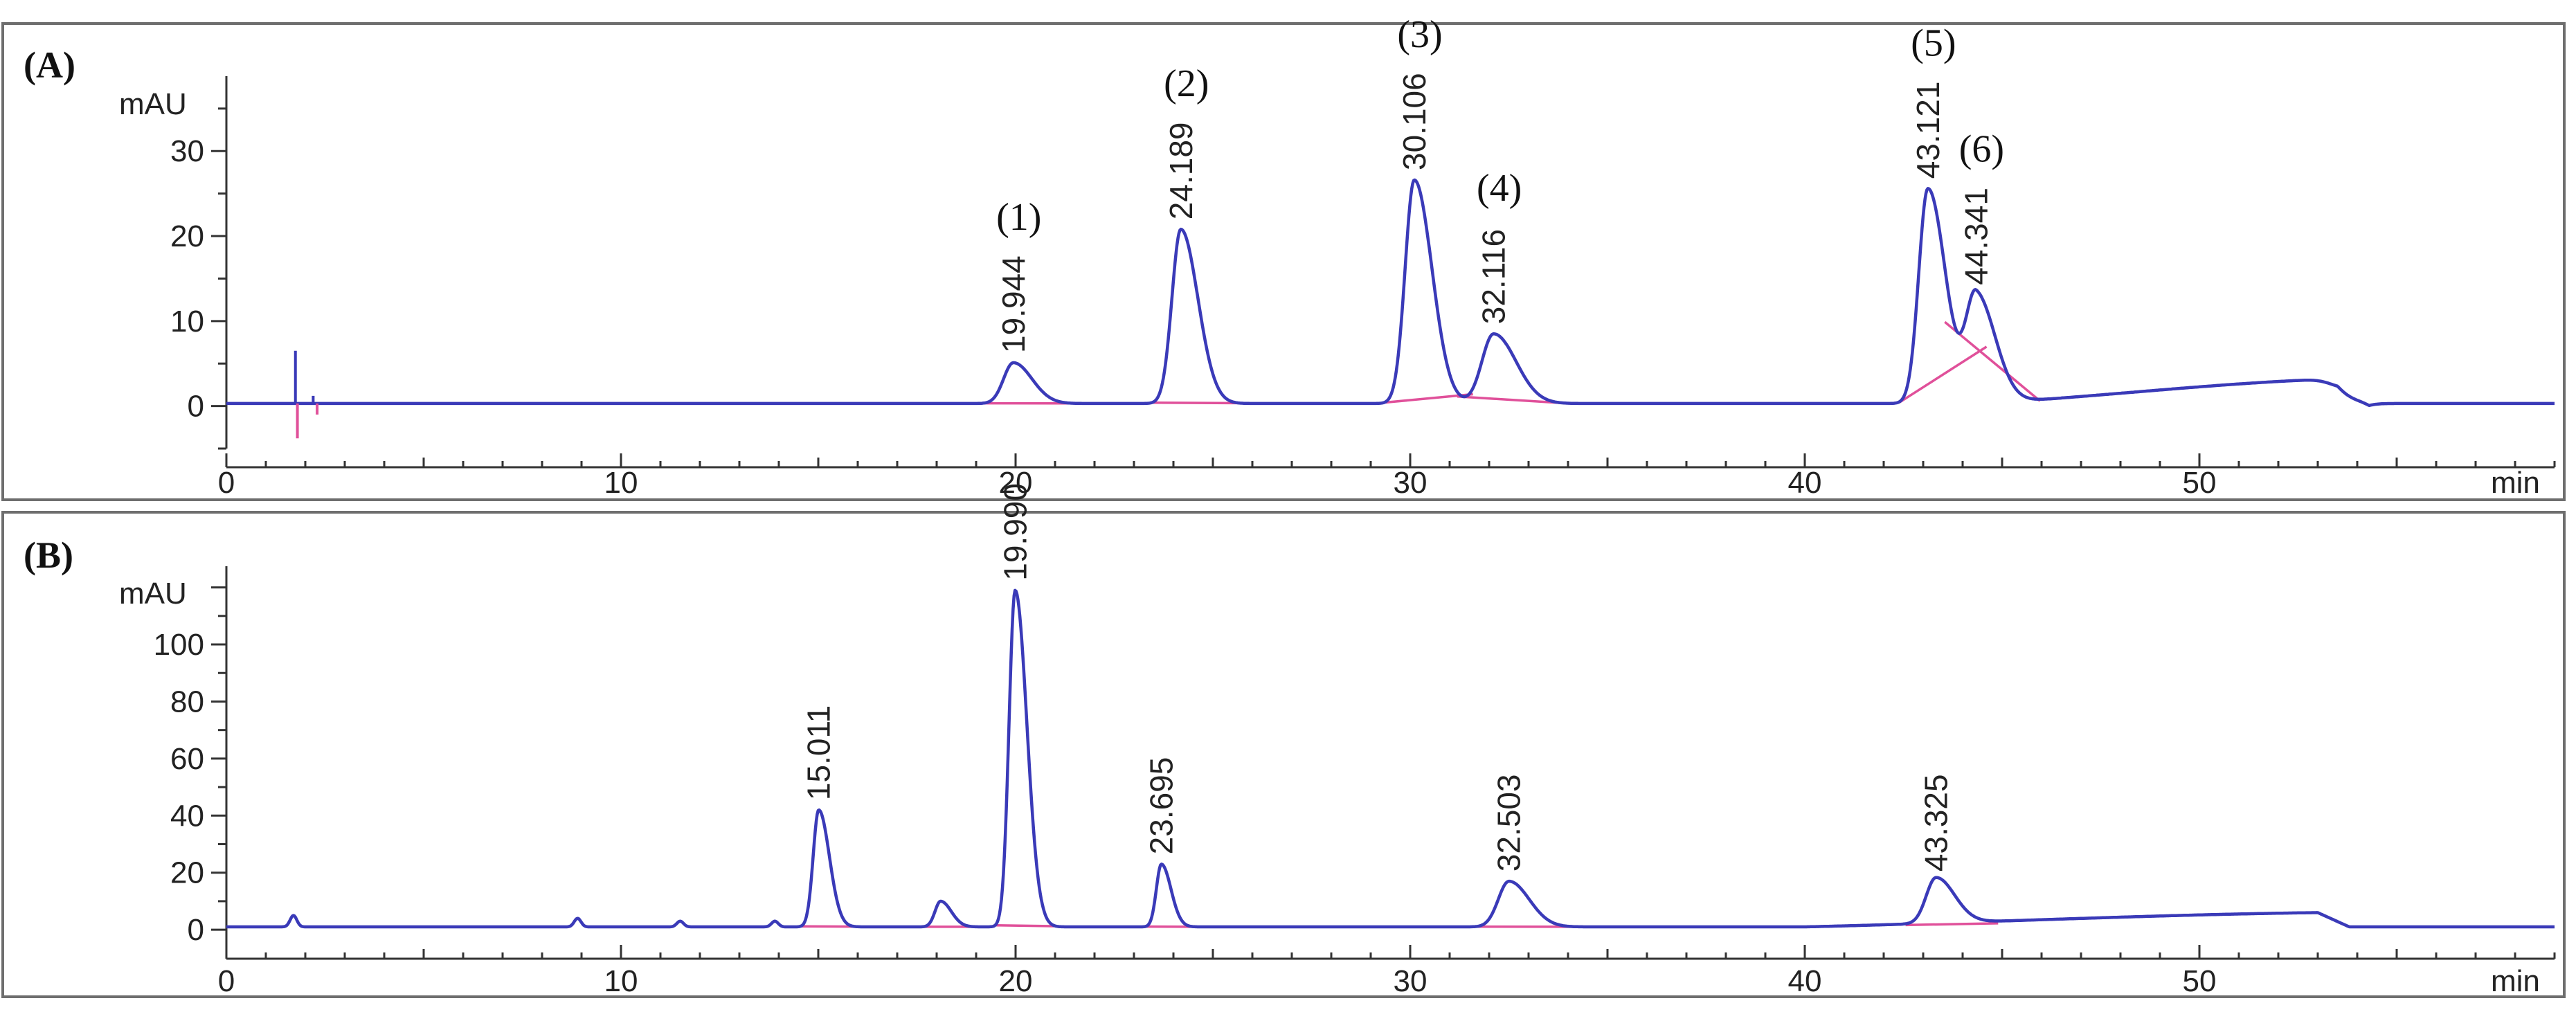 This screenshot has width=2576, height=1012. What do you see at coordinates (187, 759) in the screenshot?
I see `y-tick-label: 60` at bounding box center [187, 759].